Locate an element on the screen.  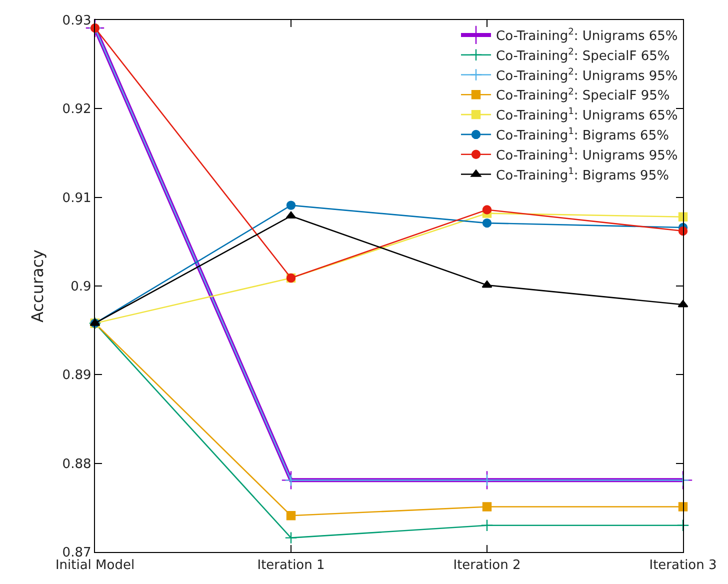
legend-label: Co-Training$^{2}$: Unigrams 95% is located at coordinates (587, 75).